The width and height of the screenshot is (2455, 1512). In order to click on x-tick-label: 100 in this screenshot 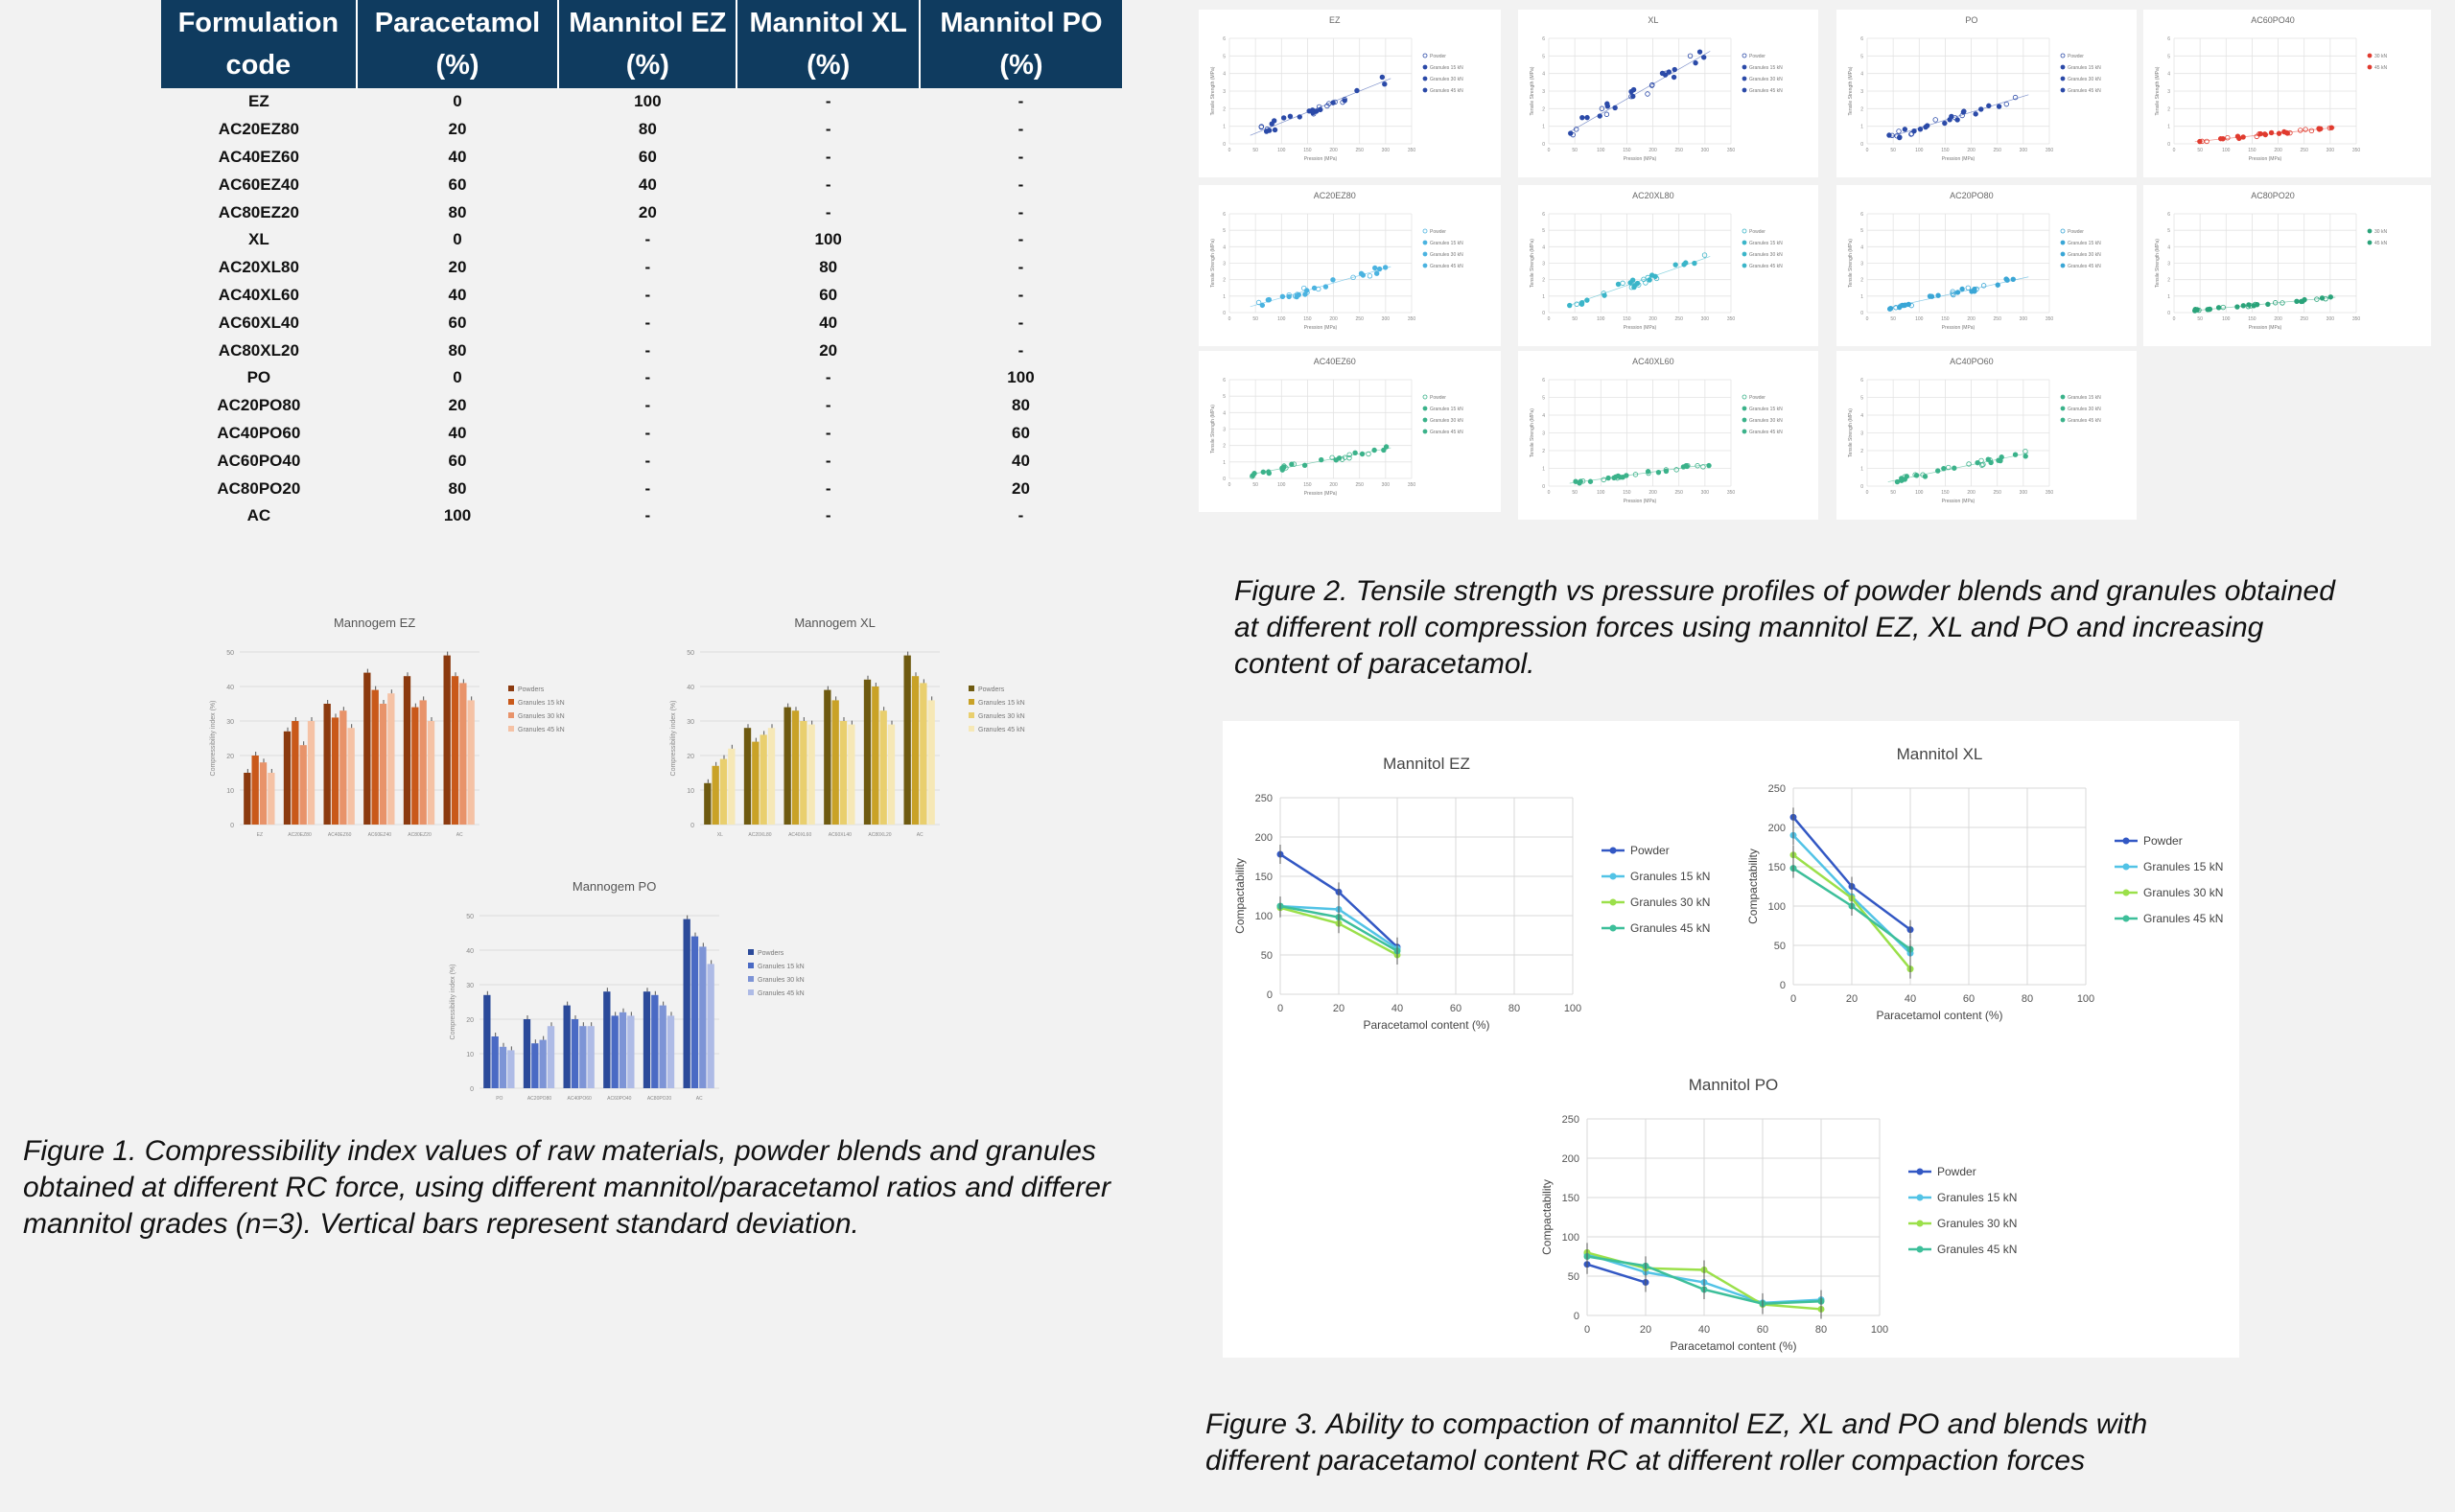, I will do `click(1601, 319)`.